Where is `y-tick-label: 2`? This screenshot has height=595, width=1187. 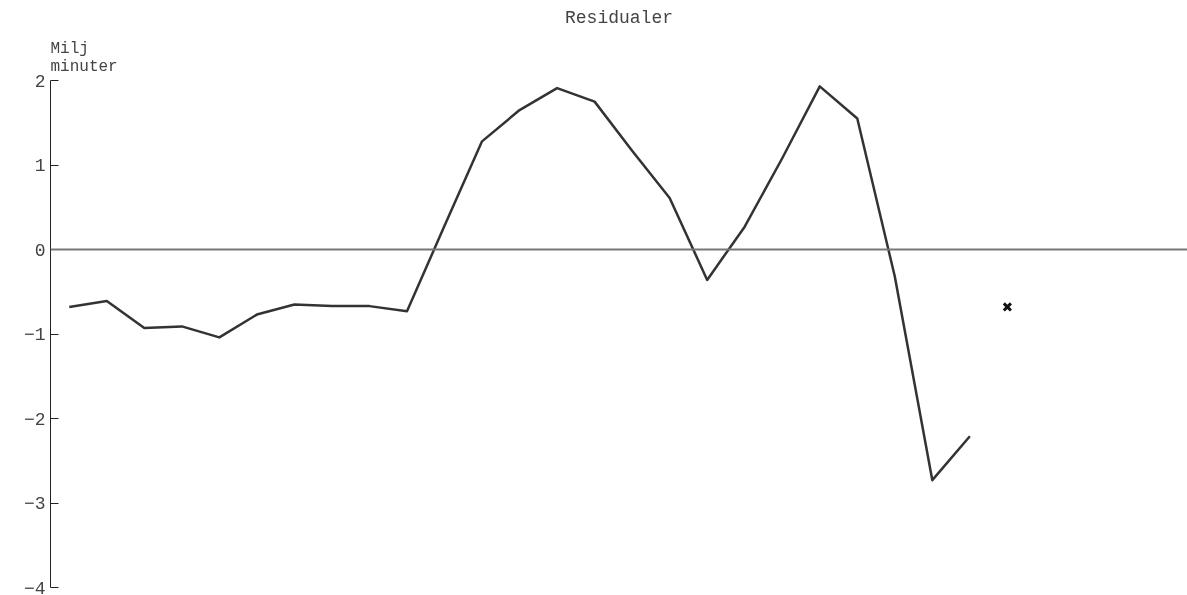
y-tick-label: 2 is located at coordinates (40, 81).